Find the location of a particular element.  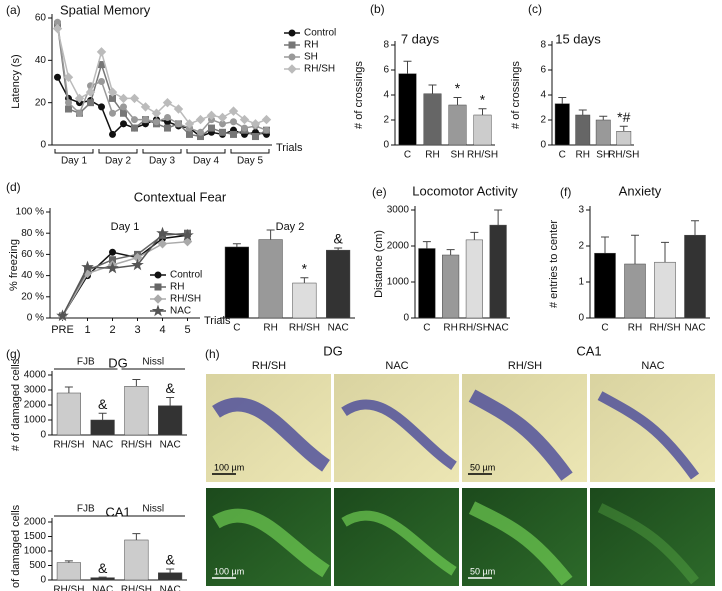

y-tick-label: 80 % is located at coordinates (32, 233).